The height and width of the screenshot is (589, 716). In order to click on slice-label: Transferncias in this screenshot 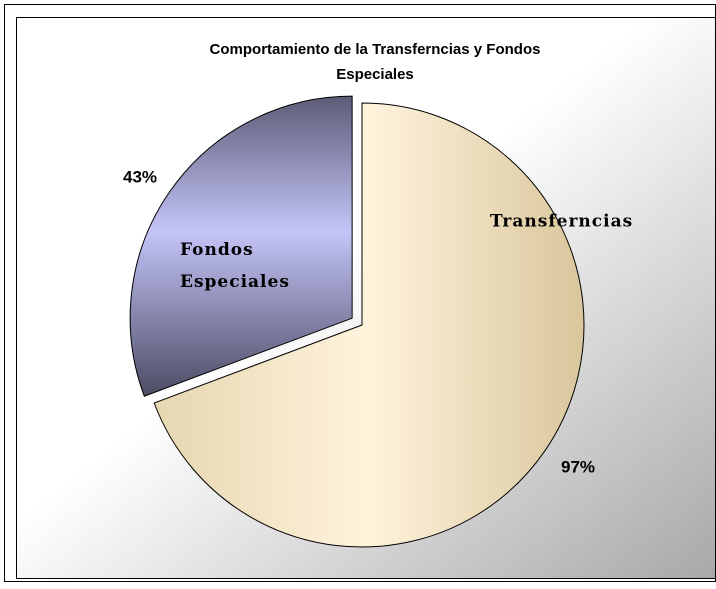, I will do `click(561, 222)`.